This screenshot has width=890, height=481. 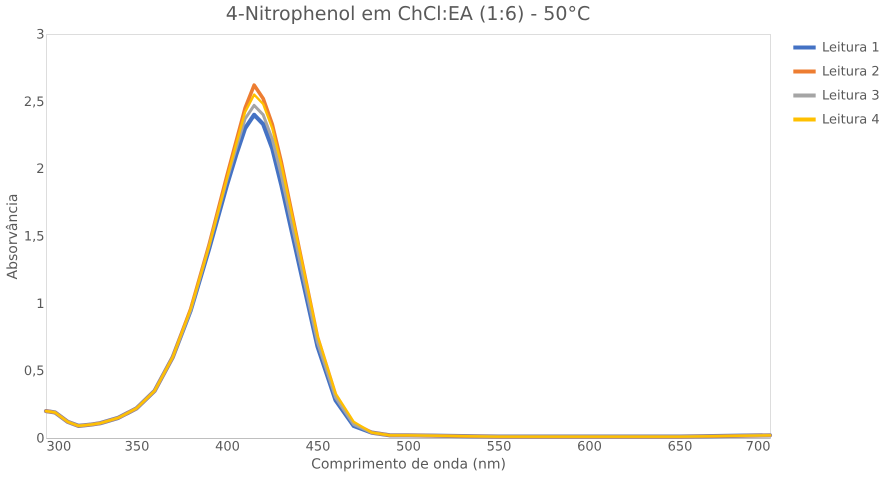 I want to click on y-tick-label: 2,5, so click(x=34, y=102).